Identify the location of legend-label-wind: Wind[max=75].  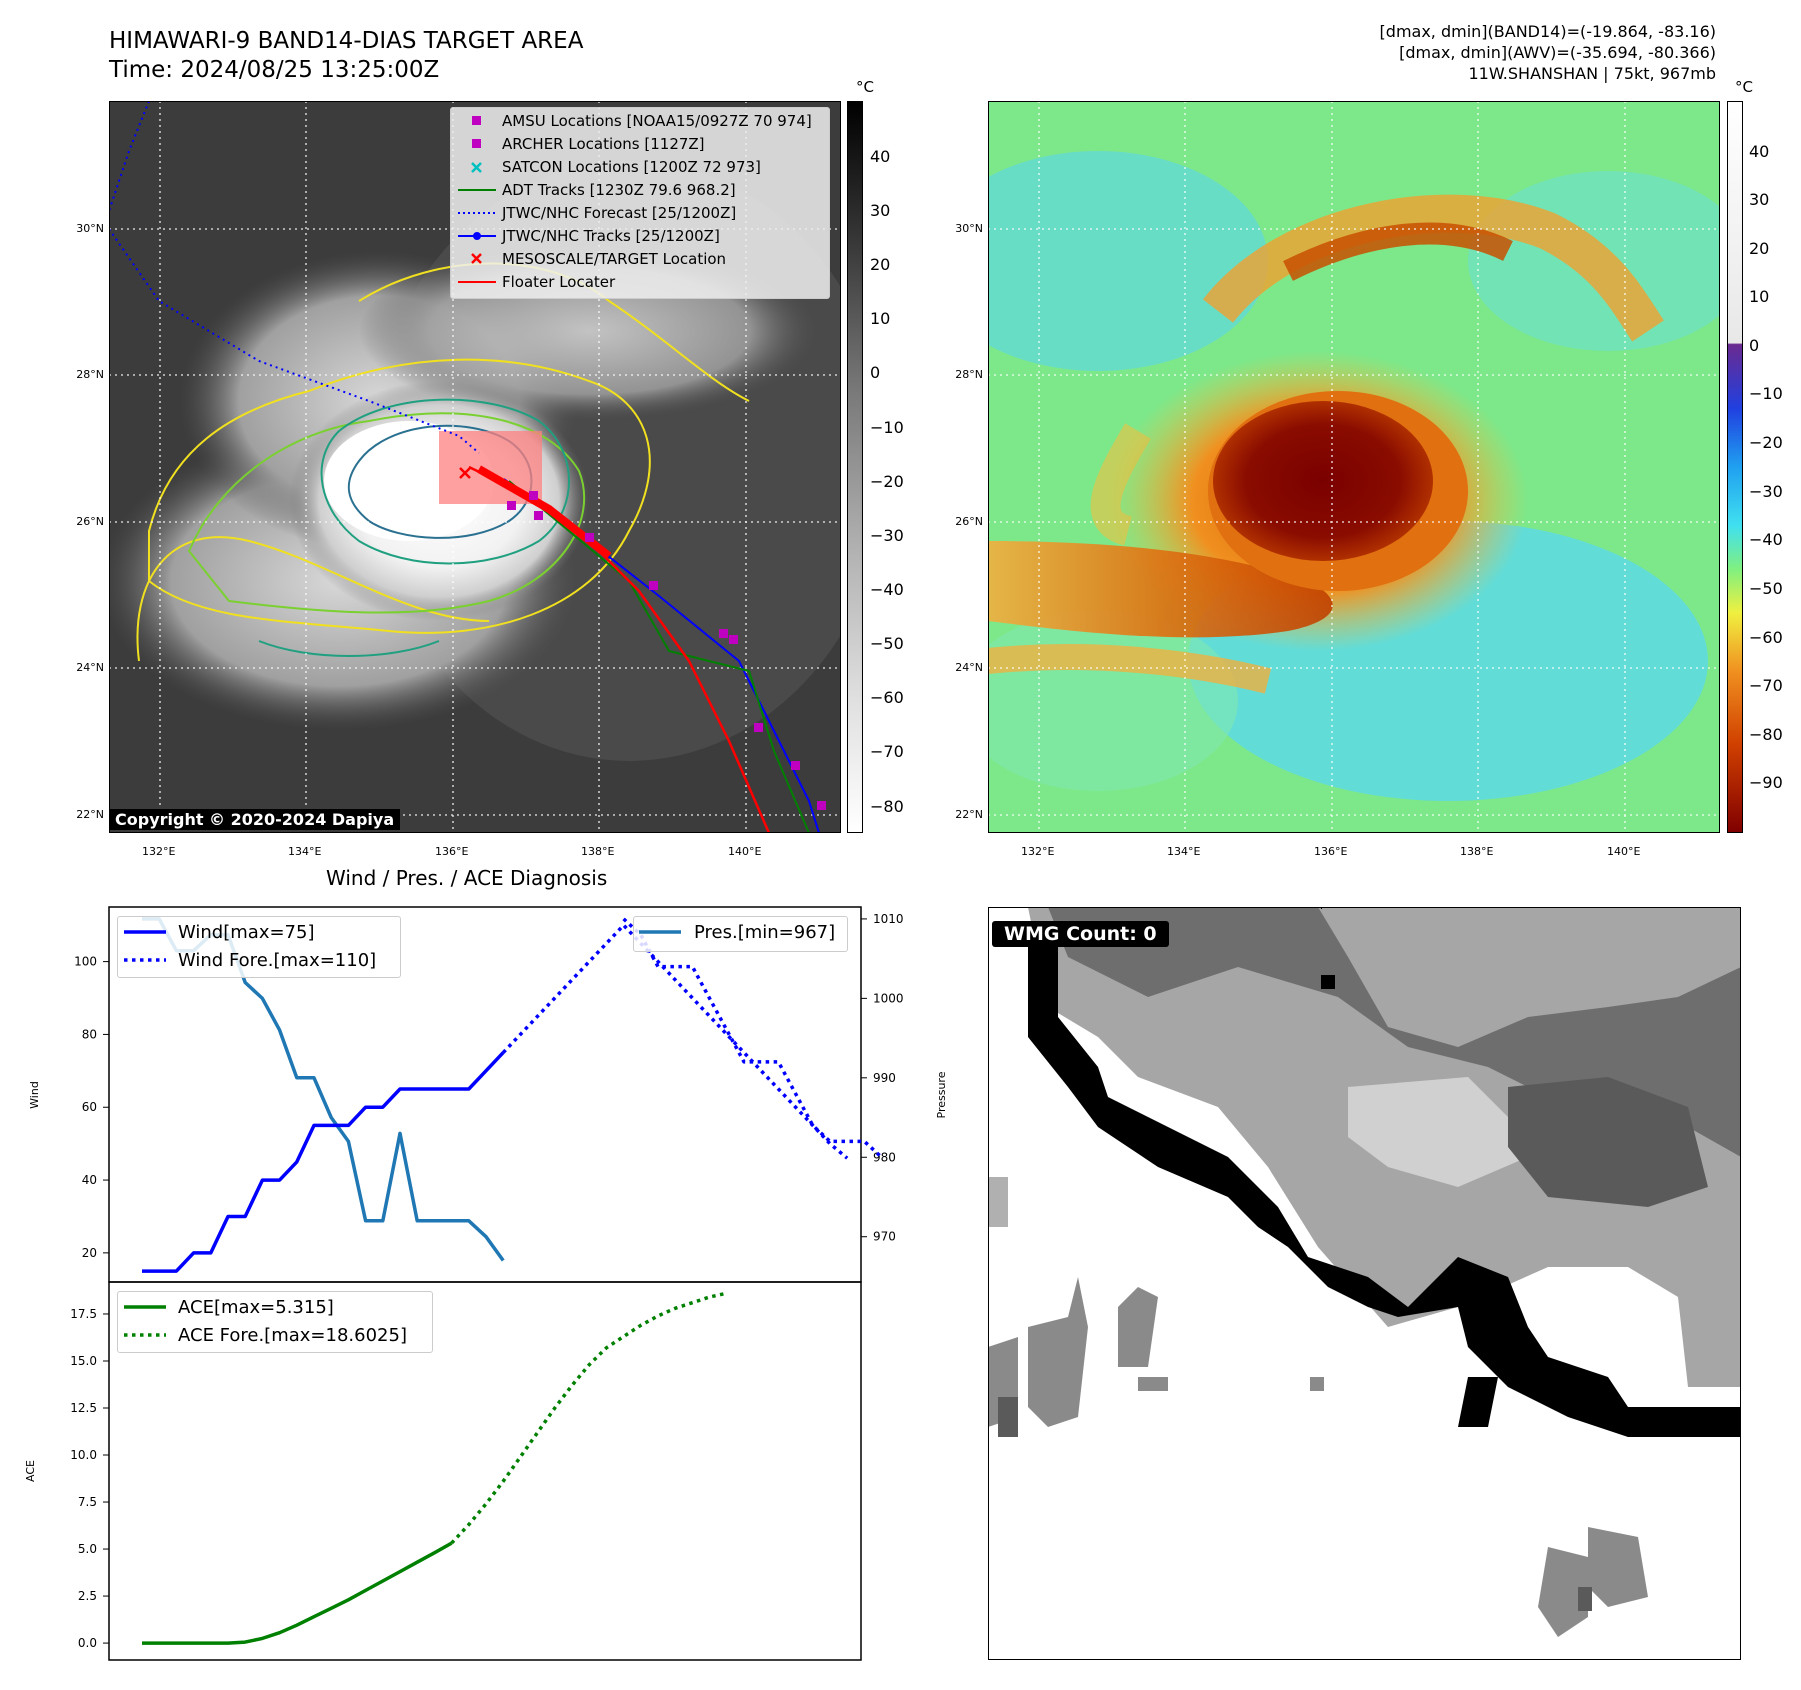
(246, 932).